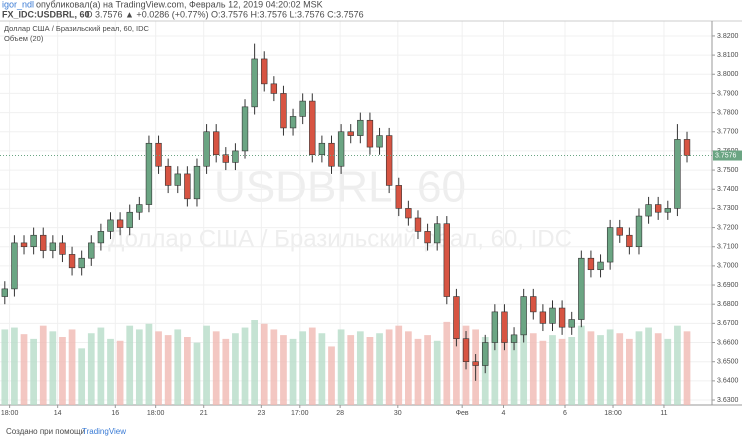  What do you see at coordinates (58, 413) in the screenshot?
I see `x-tick-label: 14` at bounding box center [58, 413].